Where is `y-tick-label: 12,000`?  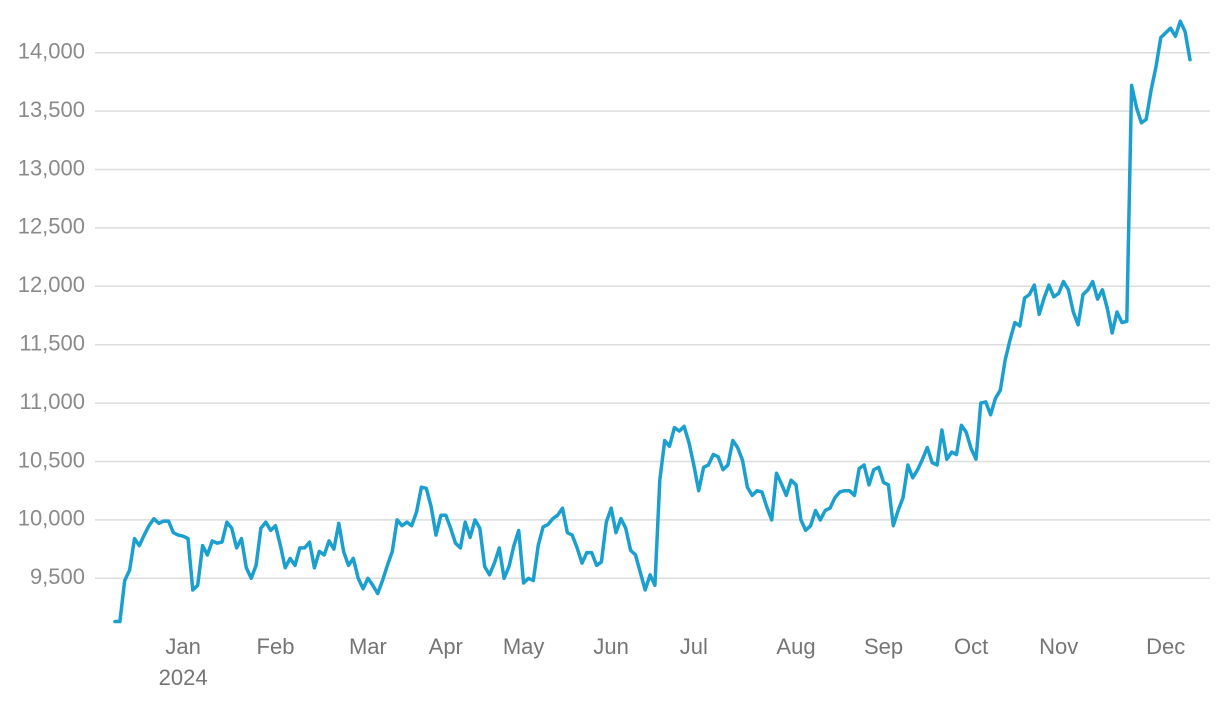 y-tick-label: 12,000 is located at coordinates (51, 284).